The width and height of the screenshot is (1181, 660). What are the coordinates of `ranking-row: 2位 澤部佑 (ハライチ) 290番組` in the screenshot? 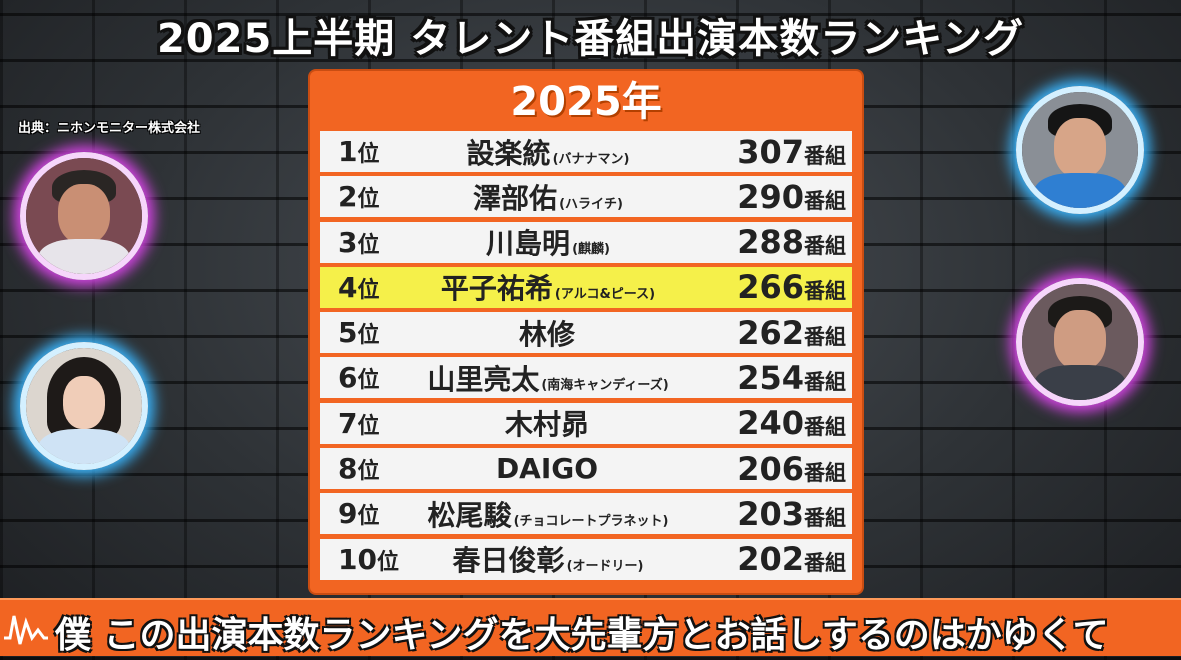 It's located at (586, 197).